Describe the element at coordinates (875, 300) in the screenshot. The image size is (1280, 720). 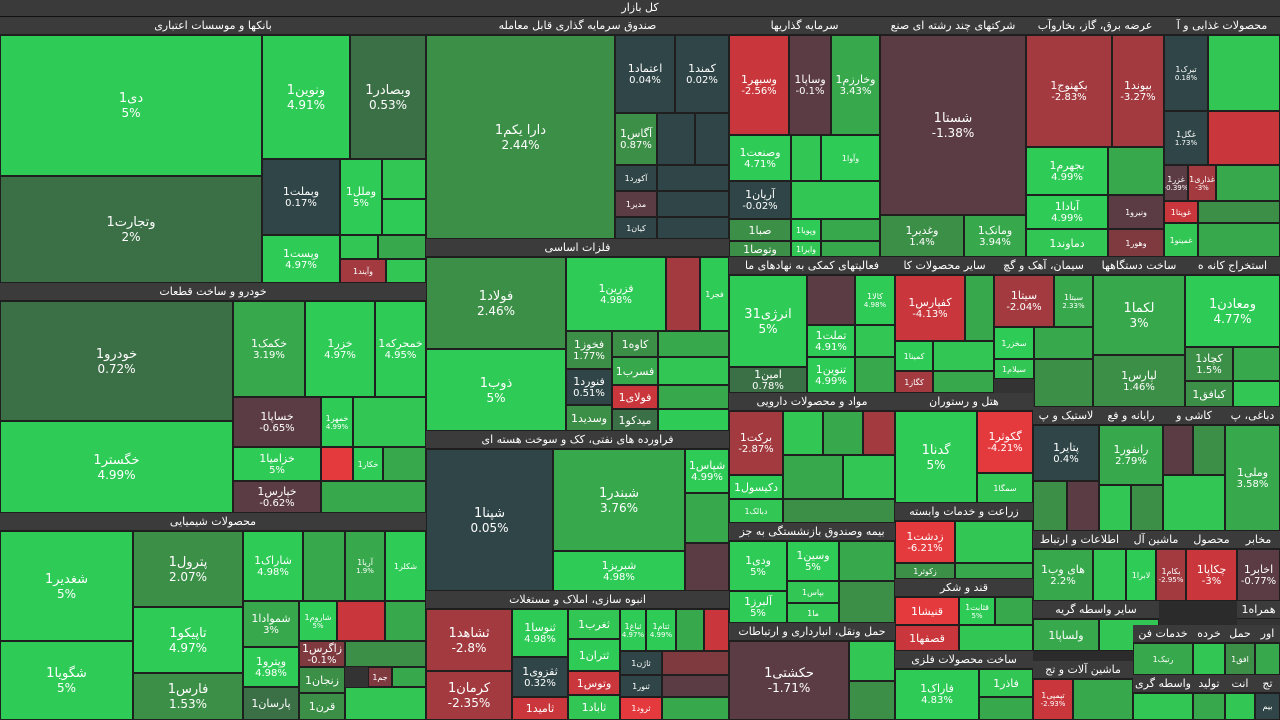
I see `stock-tile: کالا1 4.98%` at that location.